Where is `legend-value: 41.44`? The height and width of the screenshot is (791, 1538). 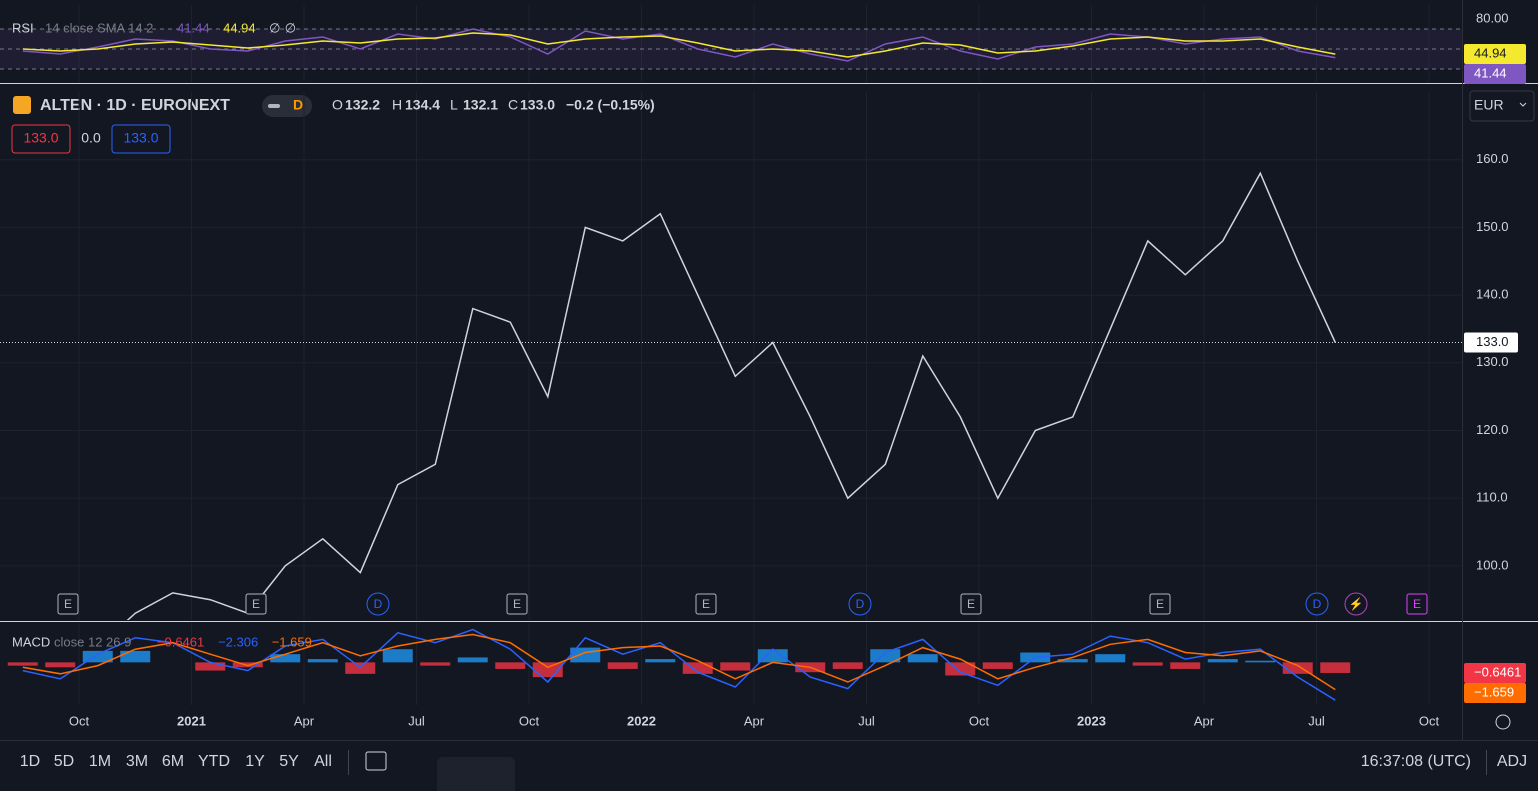 legend-value: 41.44 is located at coordinates (193, 27).